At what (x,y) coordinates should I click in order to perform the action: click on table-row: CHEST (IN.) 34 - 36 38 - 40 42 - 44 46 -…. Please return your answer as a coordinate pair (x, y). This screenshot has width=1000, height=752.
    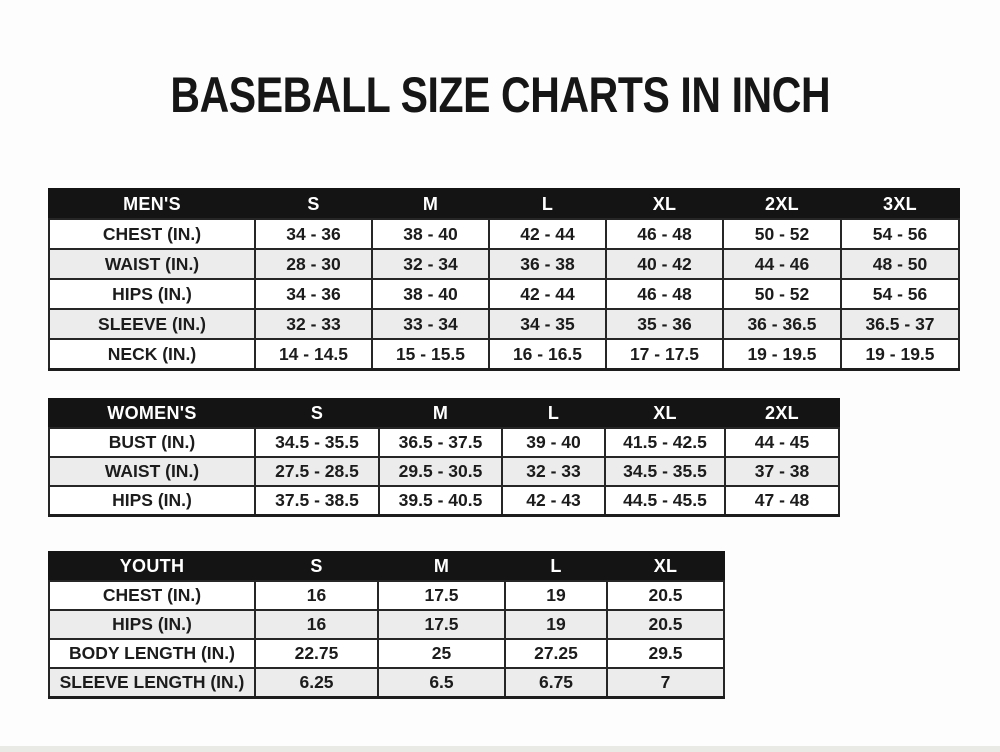
    Looking at the image, I should click on (504, 234).